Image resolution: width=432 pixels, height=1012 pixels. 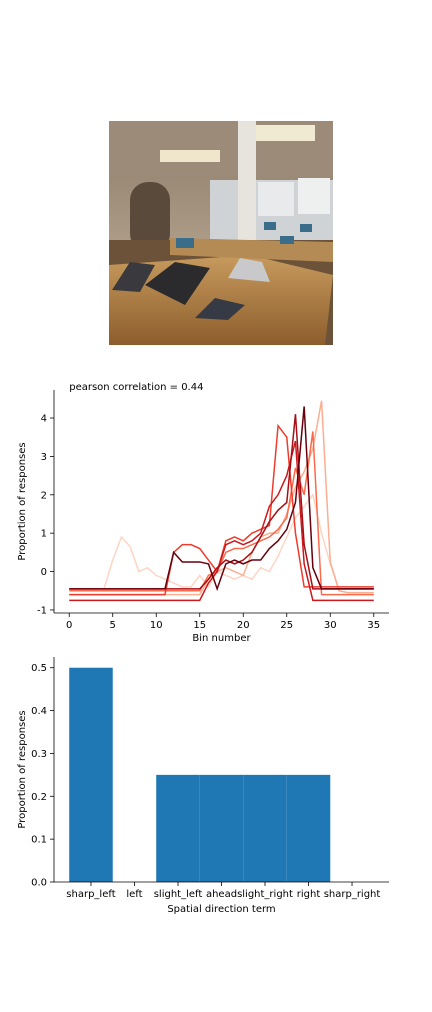 What do you see at coordinates (178, 894) in the screenshot?
I see `x-tick-label: slight_left` at bounding box center [178, 894].